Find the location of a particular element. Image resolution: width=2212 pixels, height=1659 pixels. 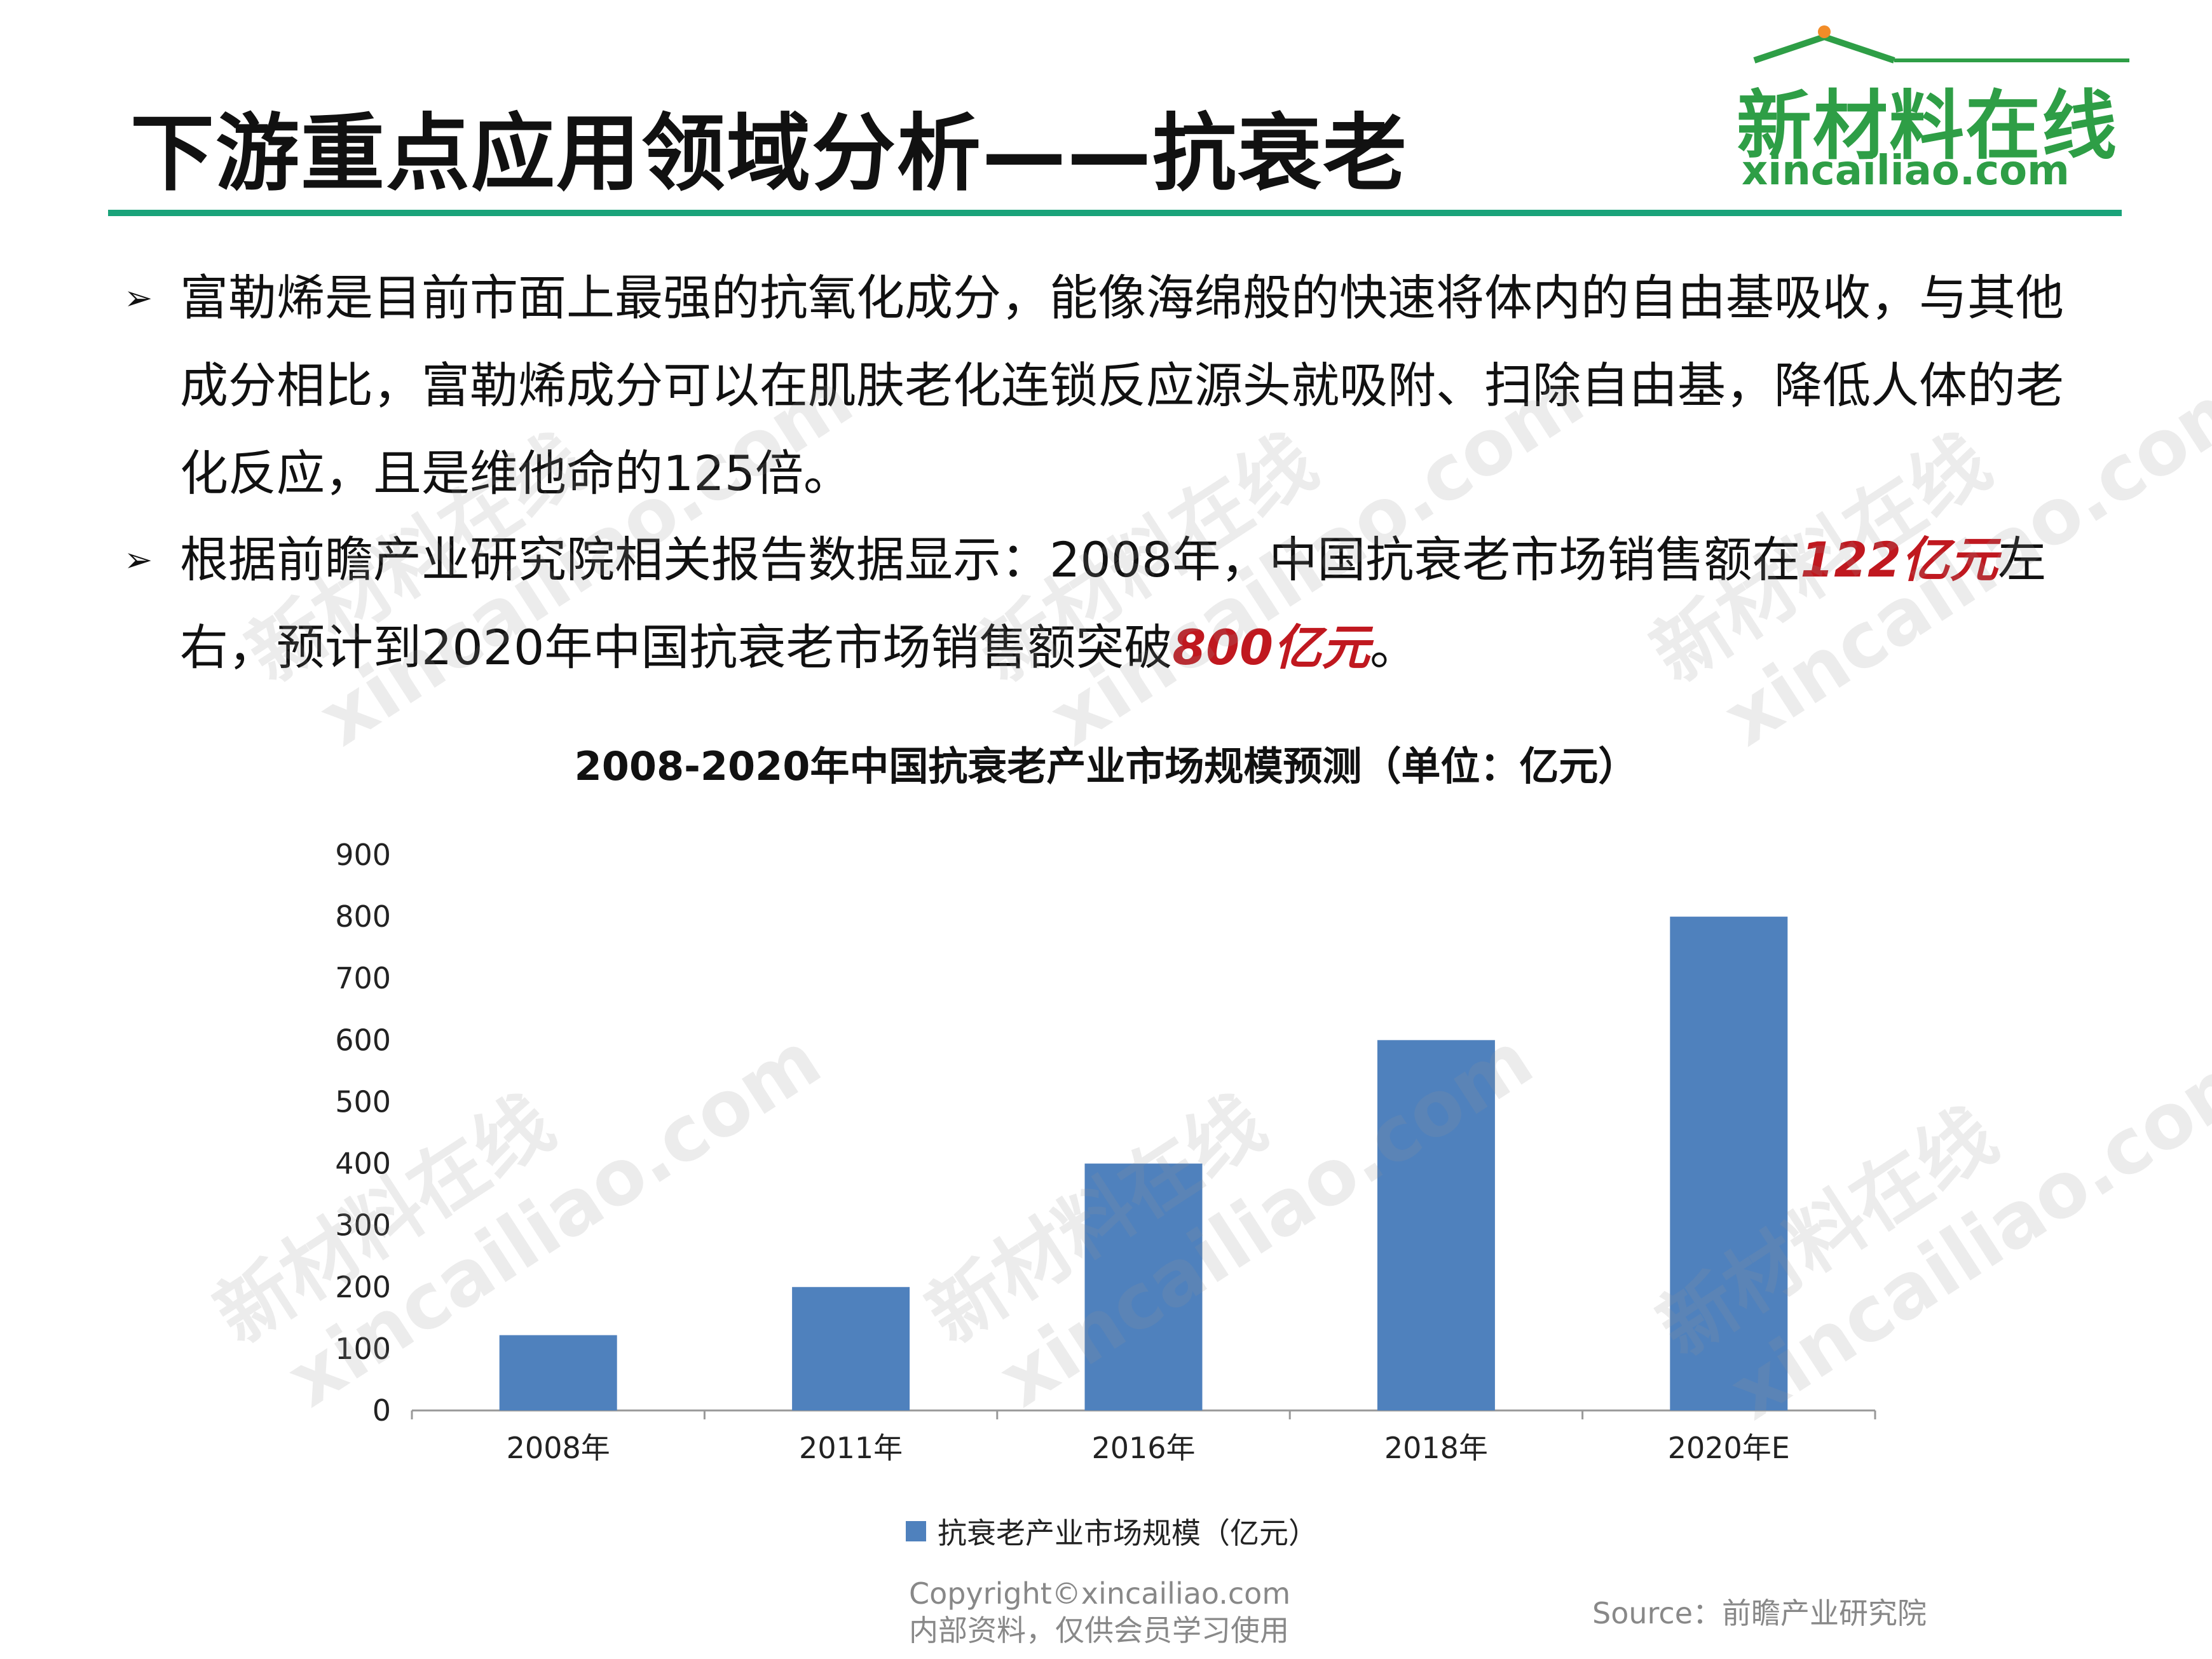

roof-icon is located at coordinates (1941, 44).